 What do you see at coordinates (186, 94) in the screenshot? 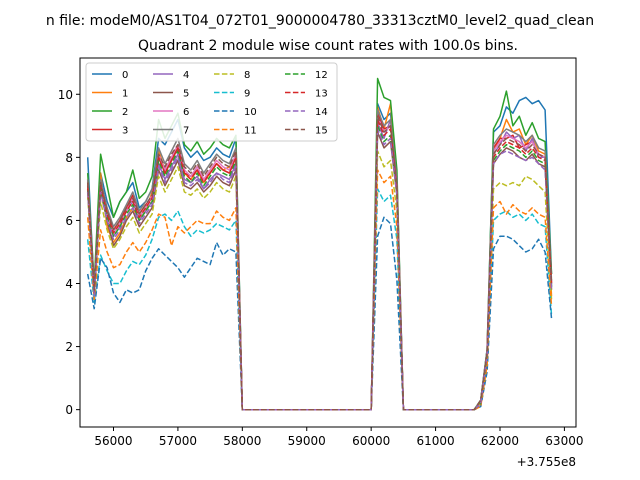
I see `legend-label-5: 5` at bounding box center [186, 94].